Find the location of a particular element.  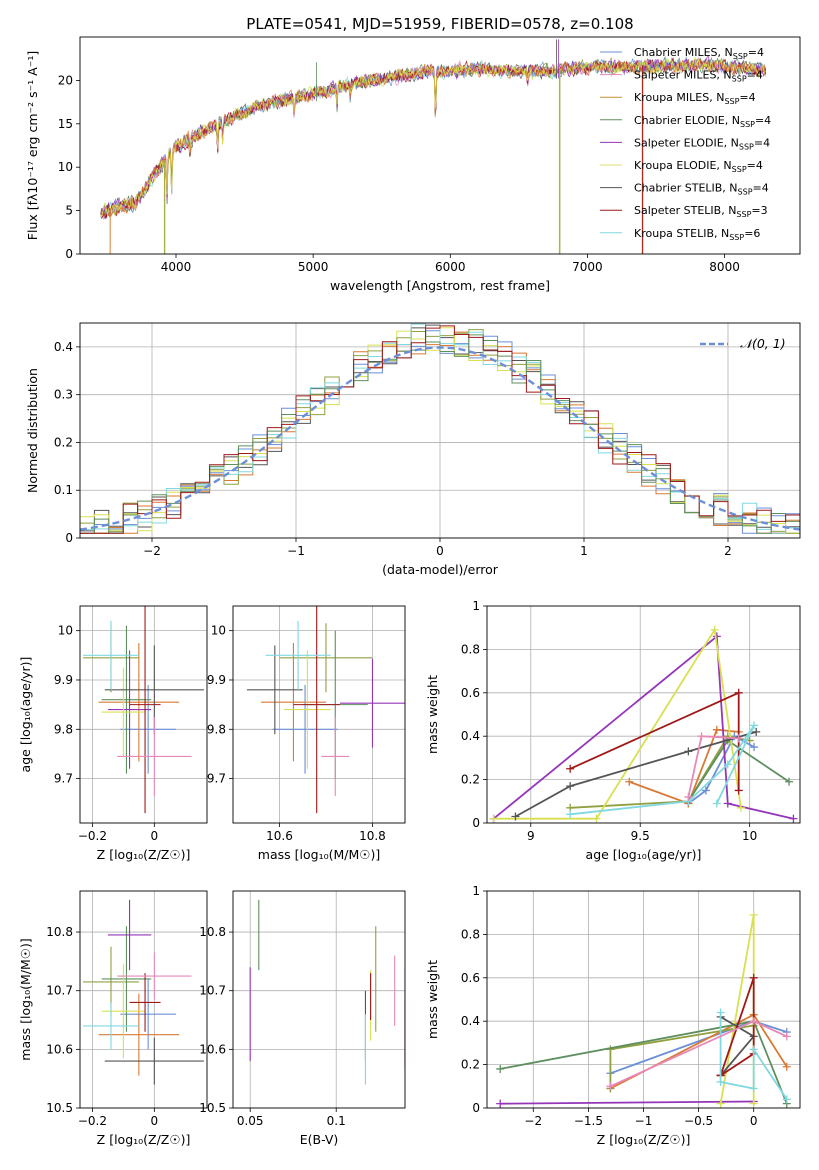

legend-text: Chabrier STELIB, N is located at coordinates (686, 188).